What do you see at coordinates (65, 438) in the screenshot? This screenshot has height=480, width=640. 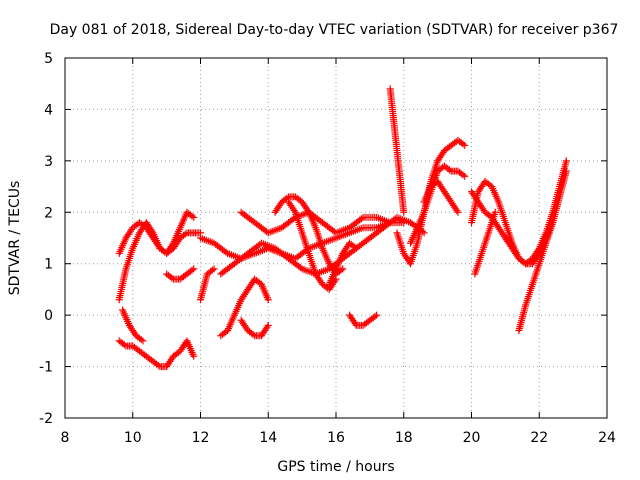 I see `x-tick-label: 8` at bounding box center [65, 438].